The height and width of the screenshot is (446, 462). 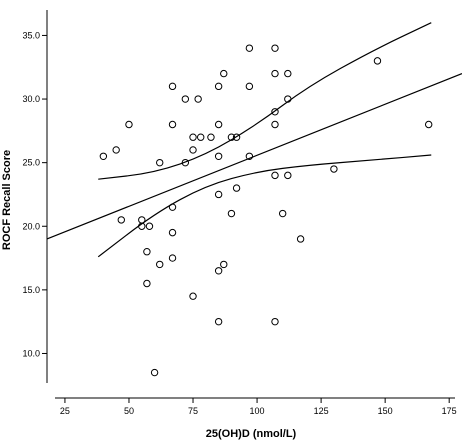 I want to click on x-axis-title: 25(OH)D (nmol/L), so click(x=251, y=434).